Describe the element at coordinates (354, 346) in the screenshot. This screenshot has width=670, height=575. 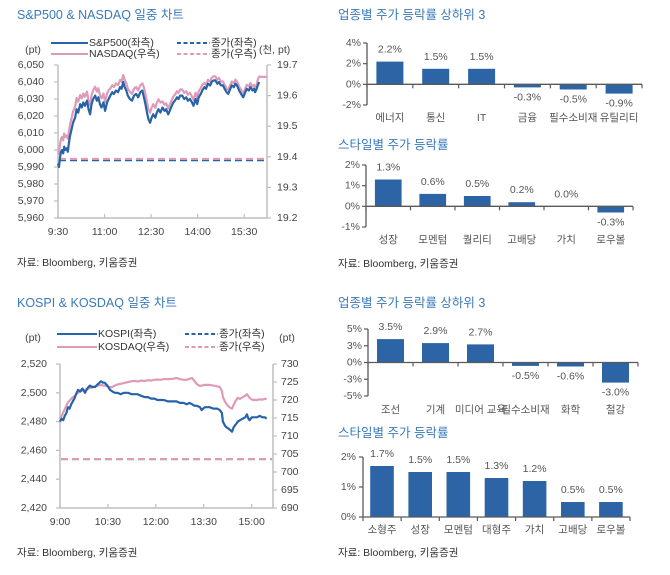
I see `y-tick-label: 3%` at that location.